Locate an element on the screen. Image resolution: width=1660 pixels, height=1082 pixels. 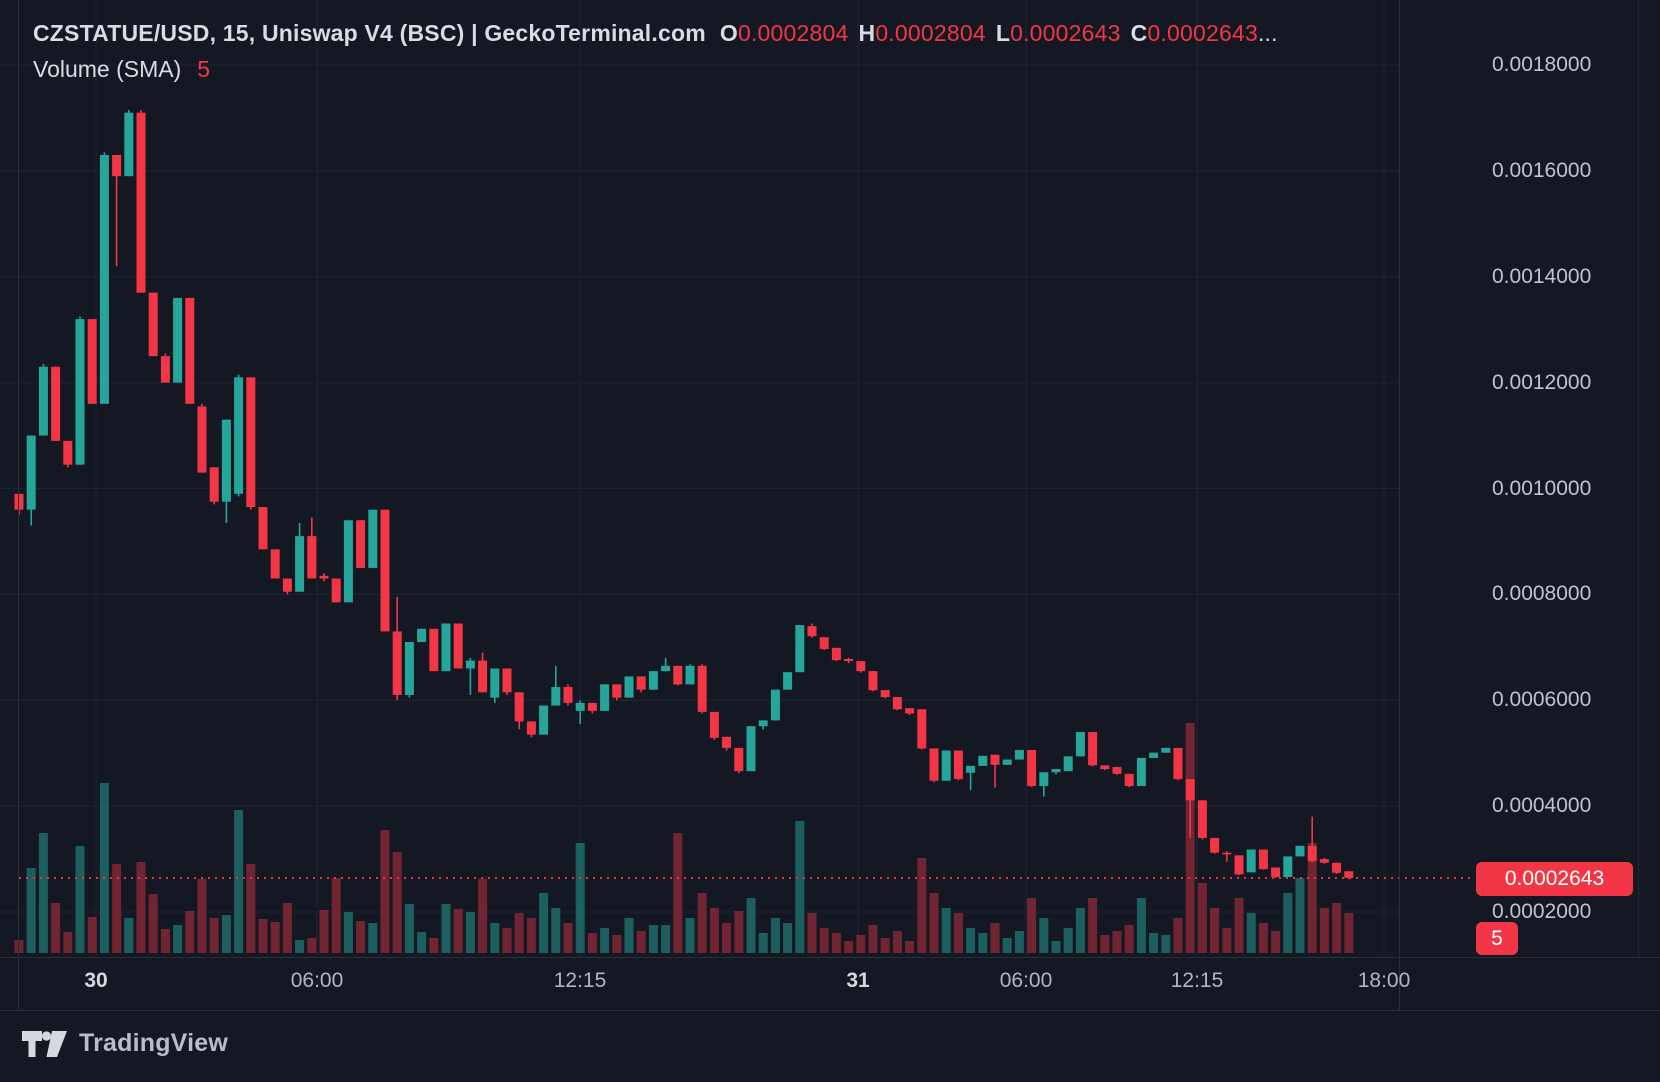
open-value: 0.0002804 is located at coordinates (793, 33).